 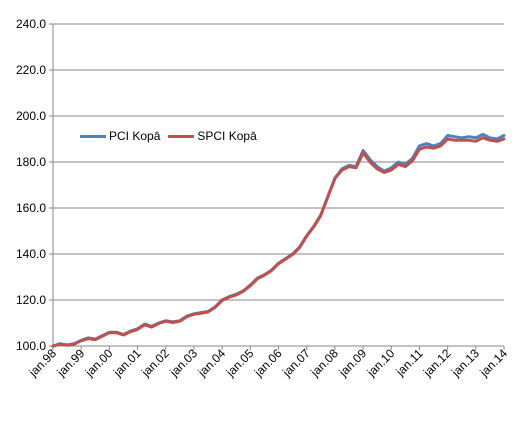 What do you see at coordinates (155, 363) in the screenshot?
I see `x-tick-label: jan.02` at bounding box center [155, 363].